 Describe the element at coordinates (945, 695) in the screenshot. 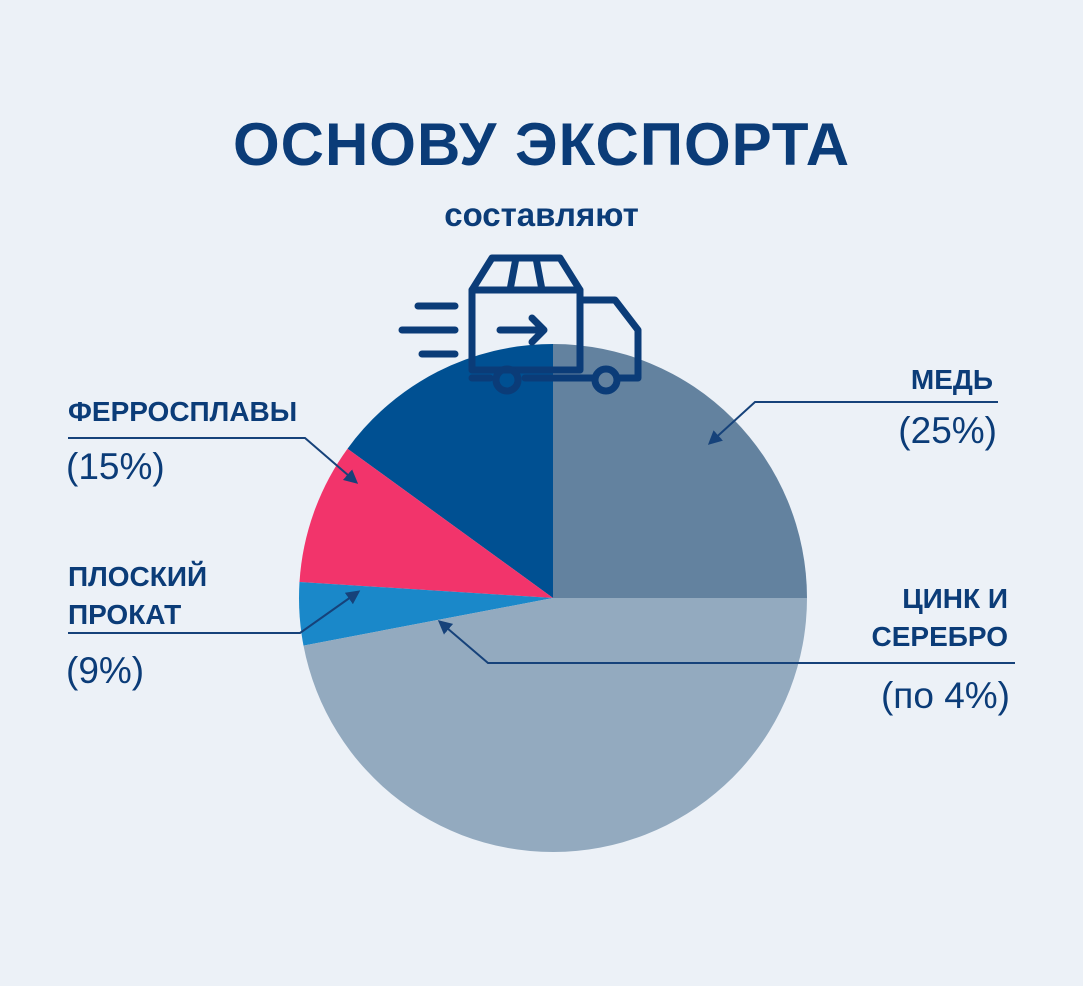

I see `value-label: (по 4%)` at that location.